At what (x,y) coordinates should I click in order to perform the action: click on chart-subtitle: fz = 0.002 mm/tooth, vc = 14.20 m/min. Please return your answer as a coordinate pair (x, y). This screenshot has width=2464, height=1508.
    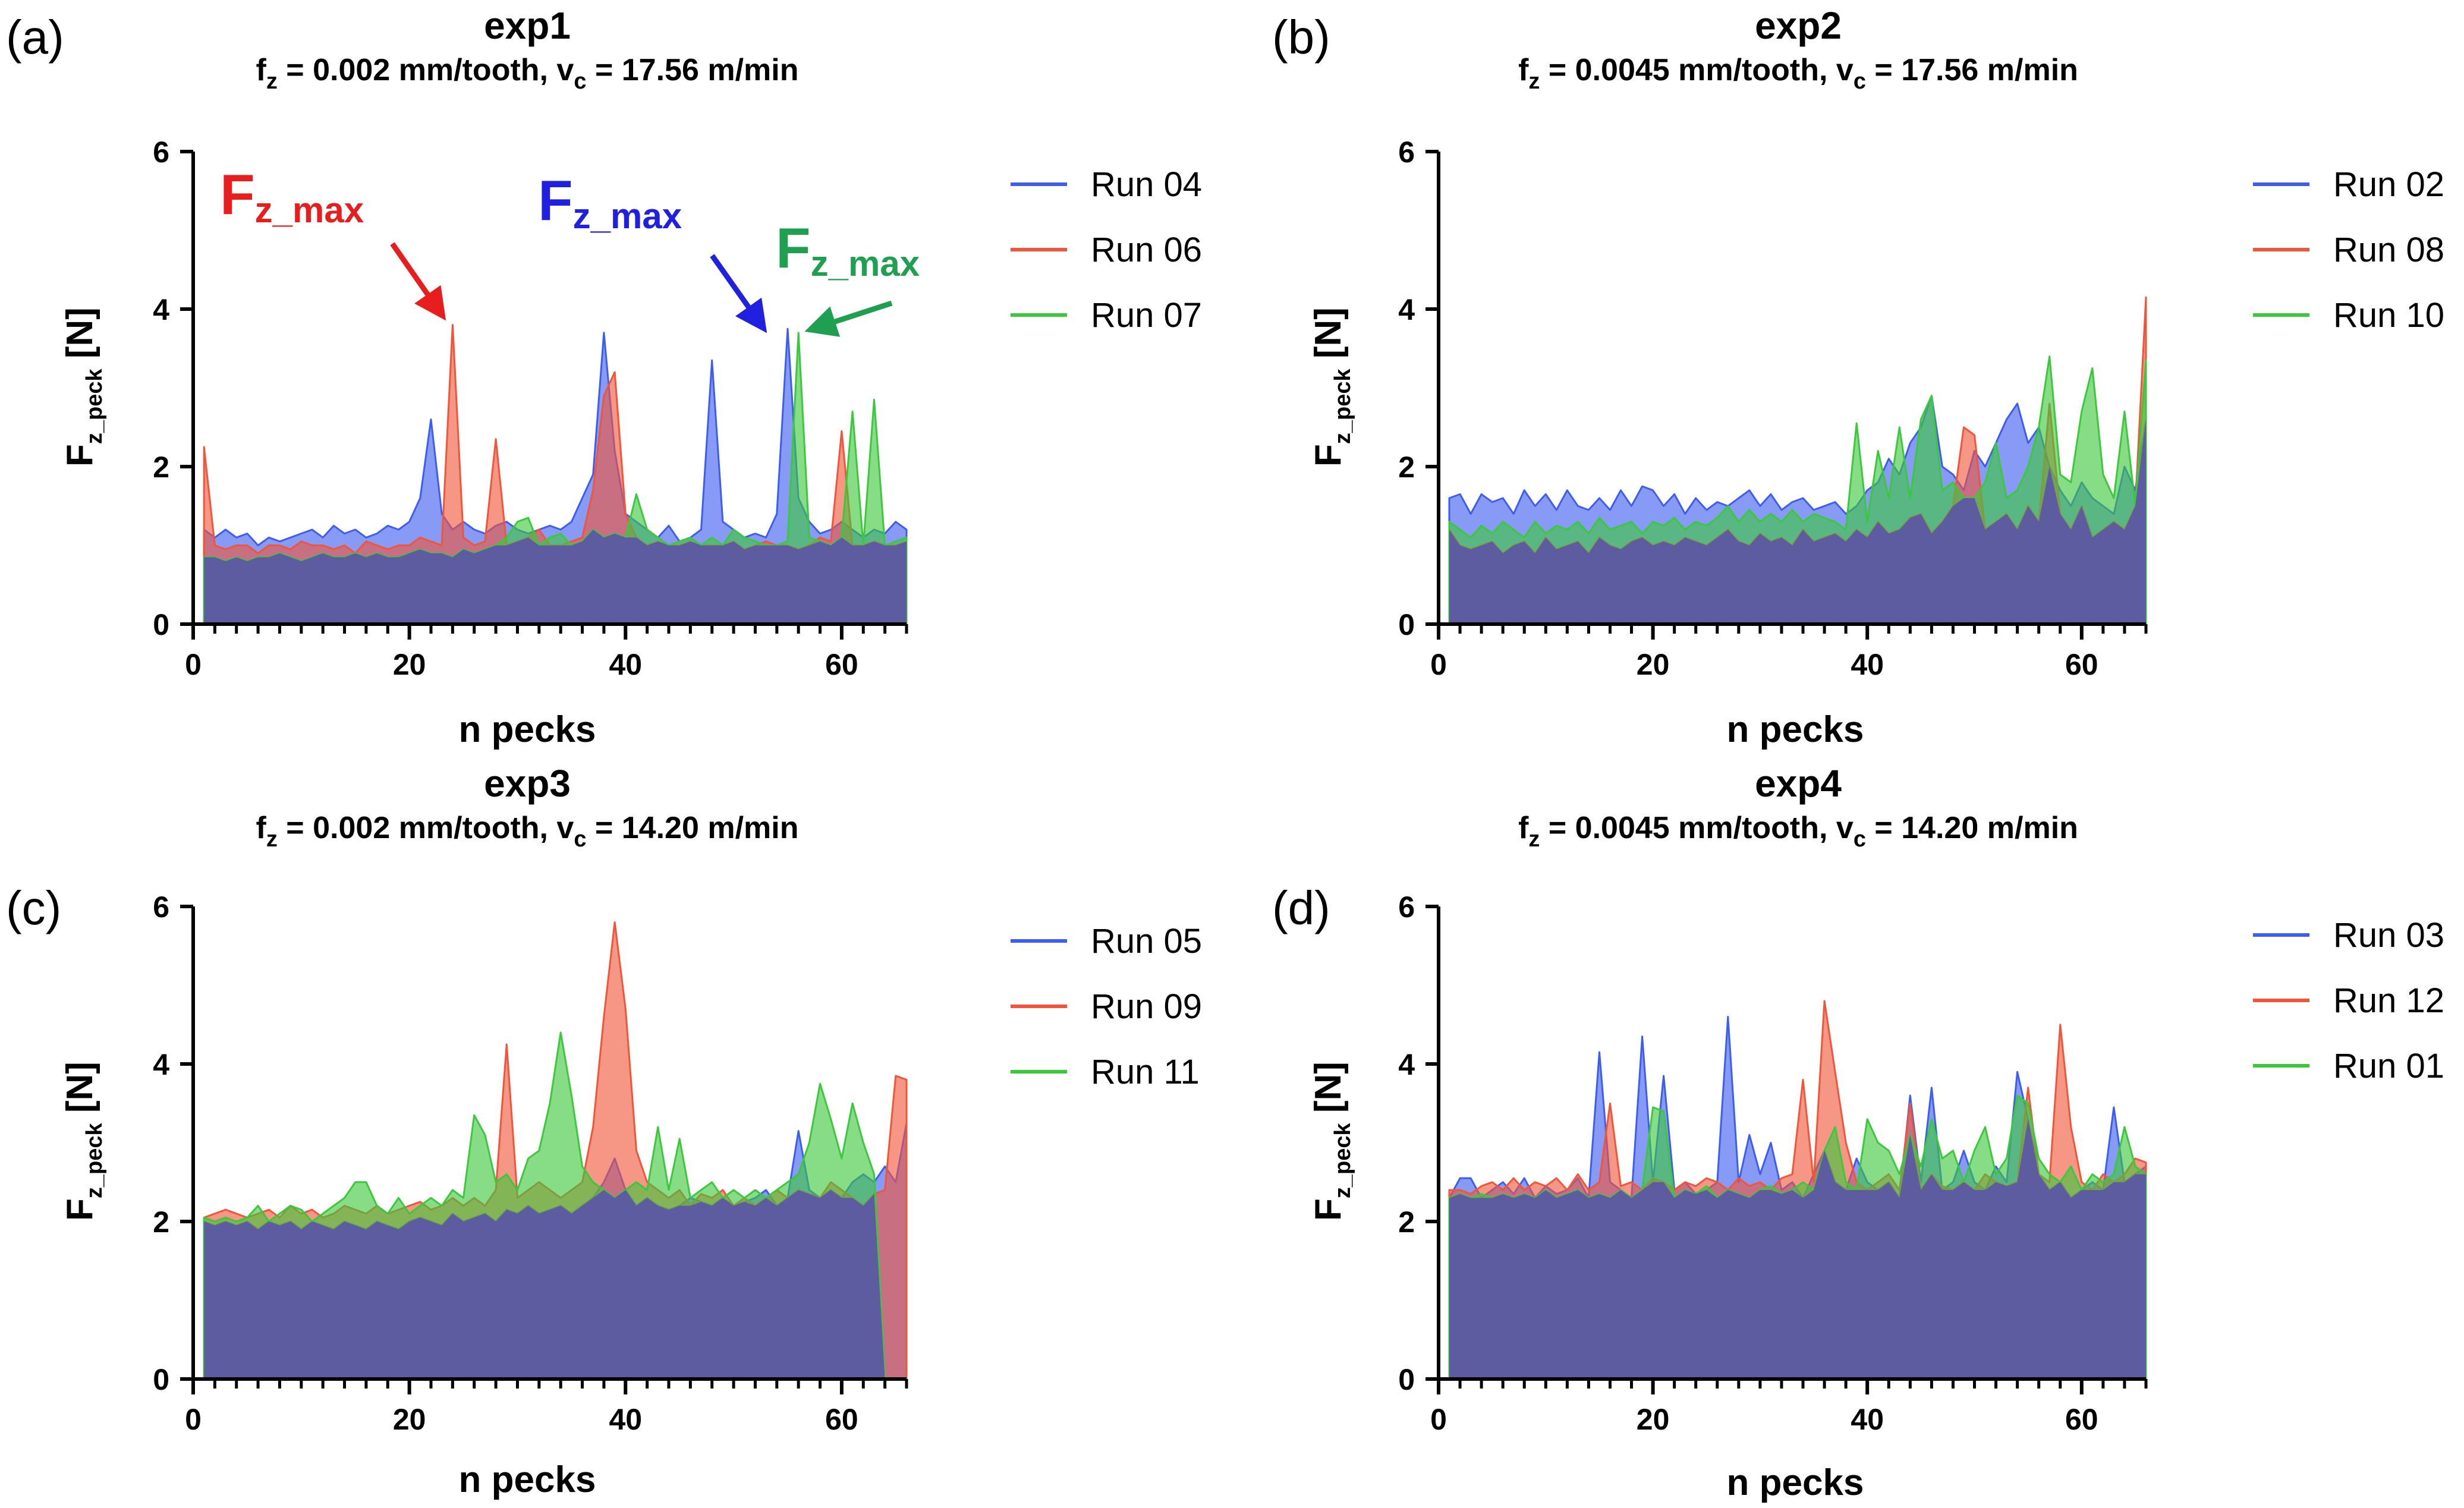
    Looking at the image, I should click on (527, 832).